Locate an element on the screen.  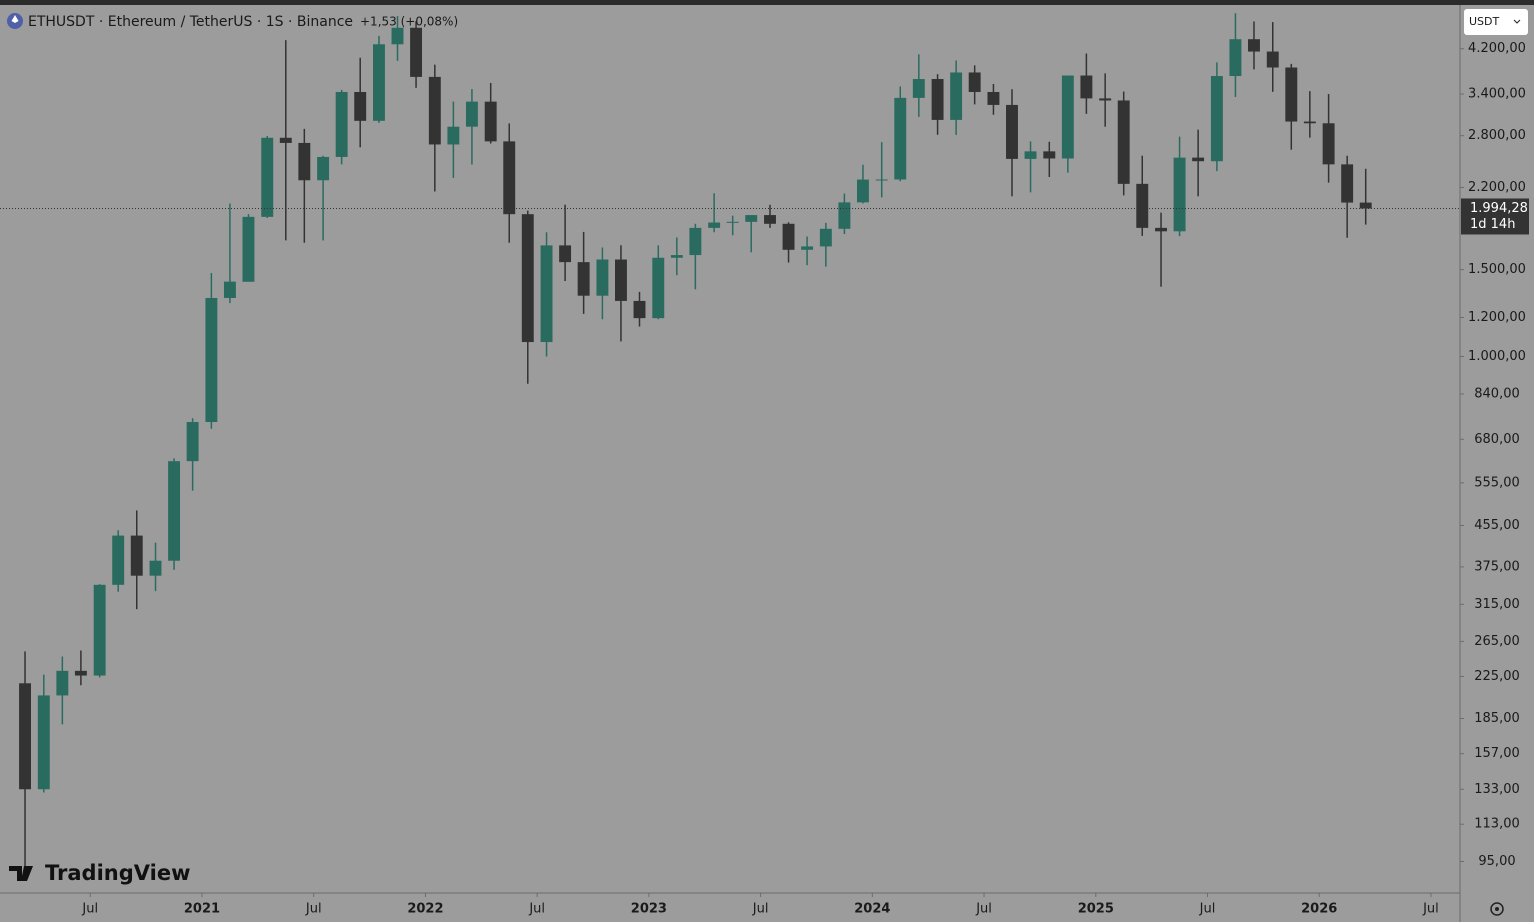
price-change: +1,53 (+0,08%) is located at coordinates (409, 22).